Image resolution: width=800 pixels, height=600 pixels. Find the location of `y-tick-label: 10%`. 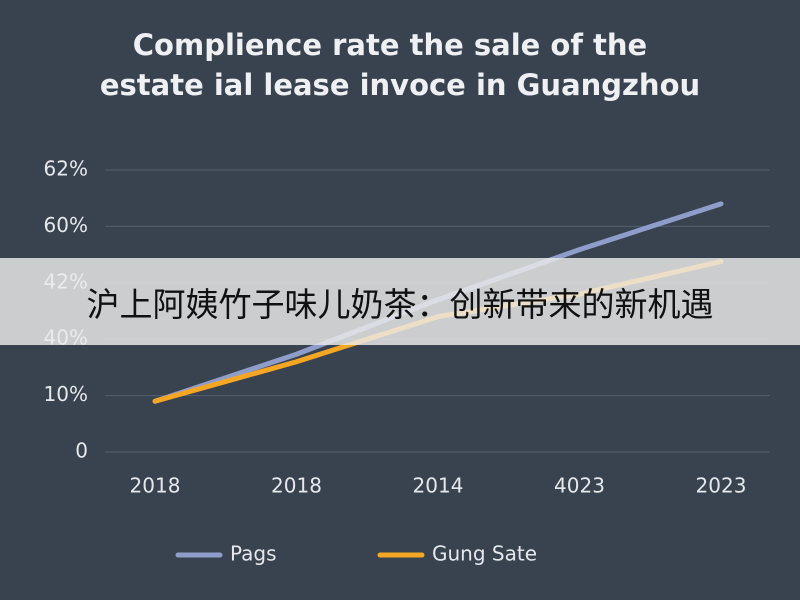

y-tick-label: 10% is located at coordinates (66, 394).